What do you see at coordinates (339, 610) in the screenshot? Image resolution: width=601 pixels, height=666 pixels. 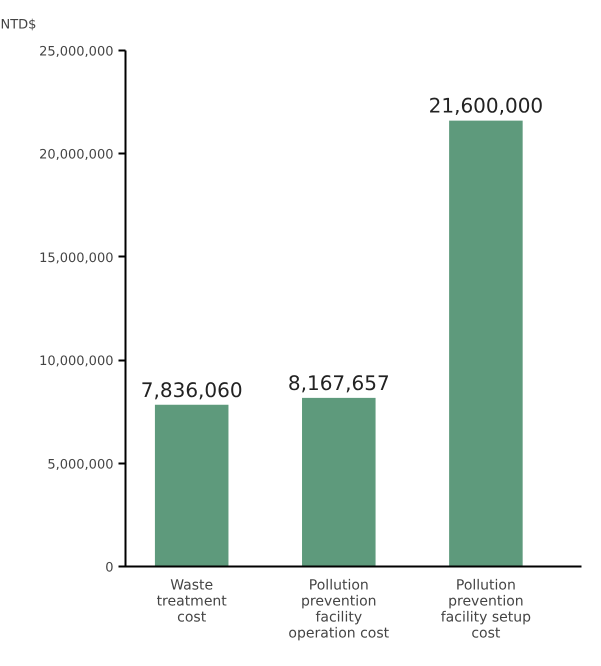 I see `x-tick-label: Pollution prevention facility operation cost` at bounding box center [339, 610].